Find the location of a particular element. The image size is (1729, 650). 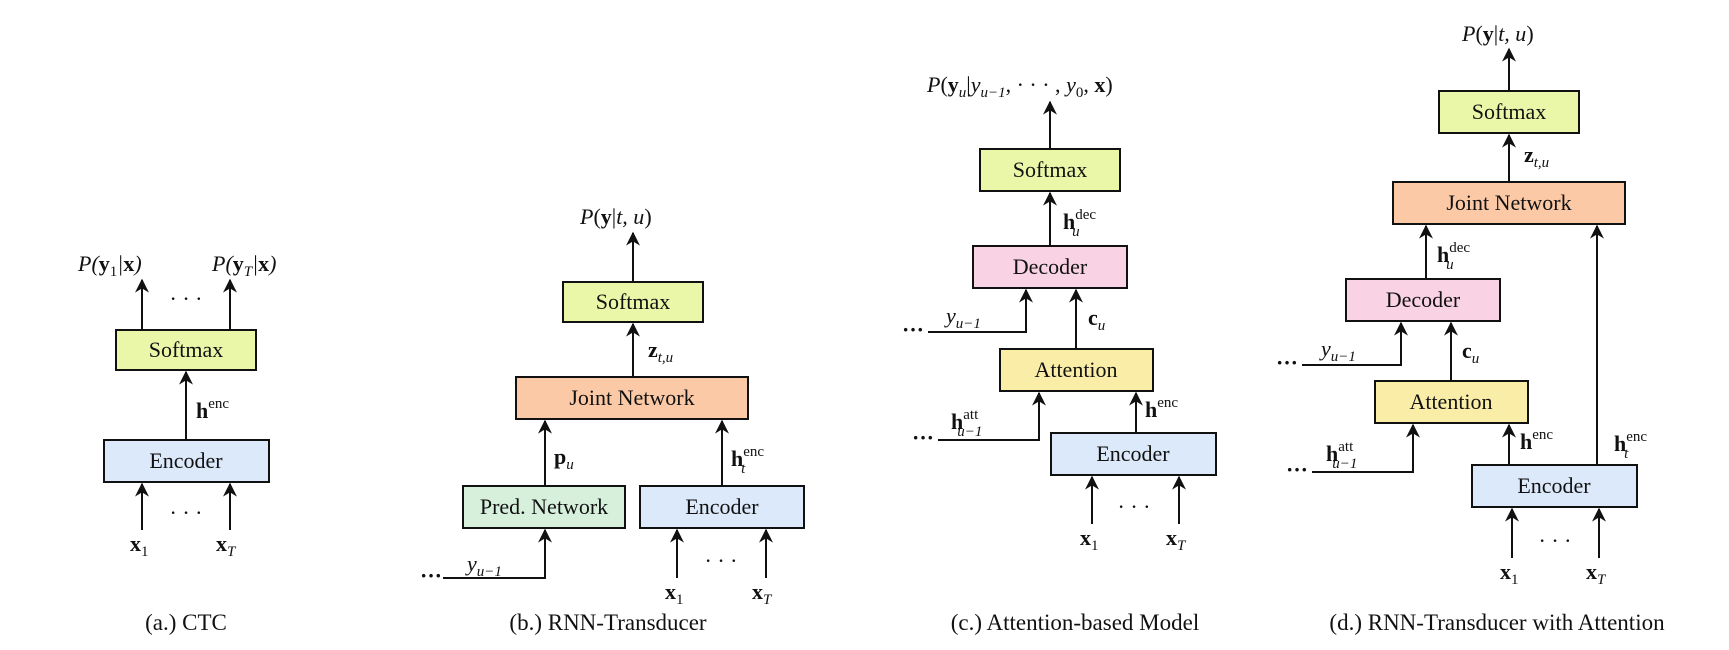

att-ellipsis-y: ··· is located at coordinates (913, 329).